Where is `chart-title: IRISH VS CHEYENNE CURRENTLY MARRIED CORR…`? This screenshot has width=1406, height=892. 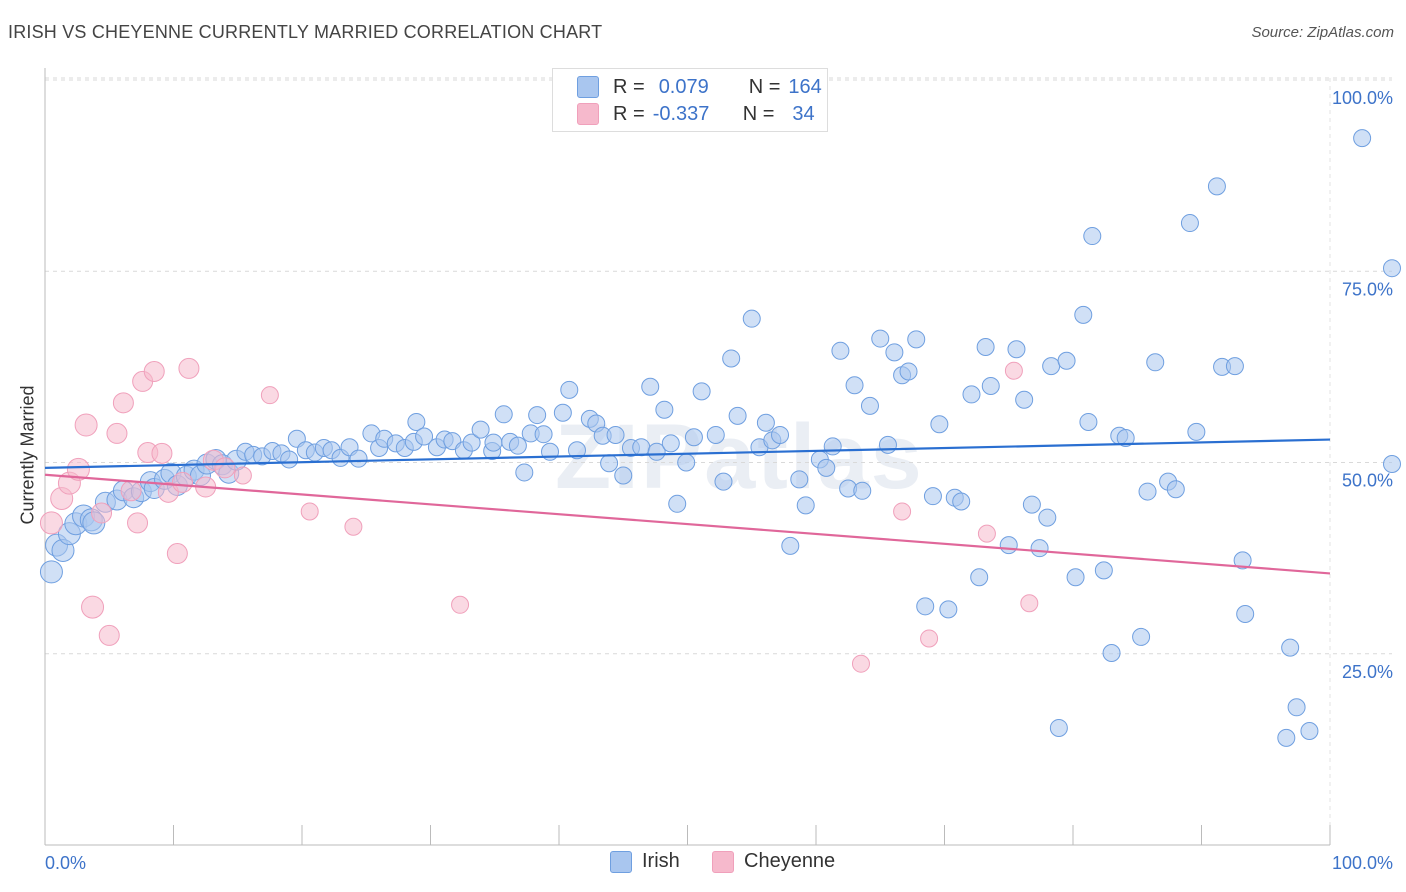 chart-title: IRISH VS CHEYENNE CURRENTLY MARRIED CORR… is located at coordinates (305, 32).